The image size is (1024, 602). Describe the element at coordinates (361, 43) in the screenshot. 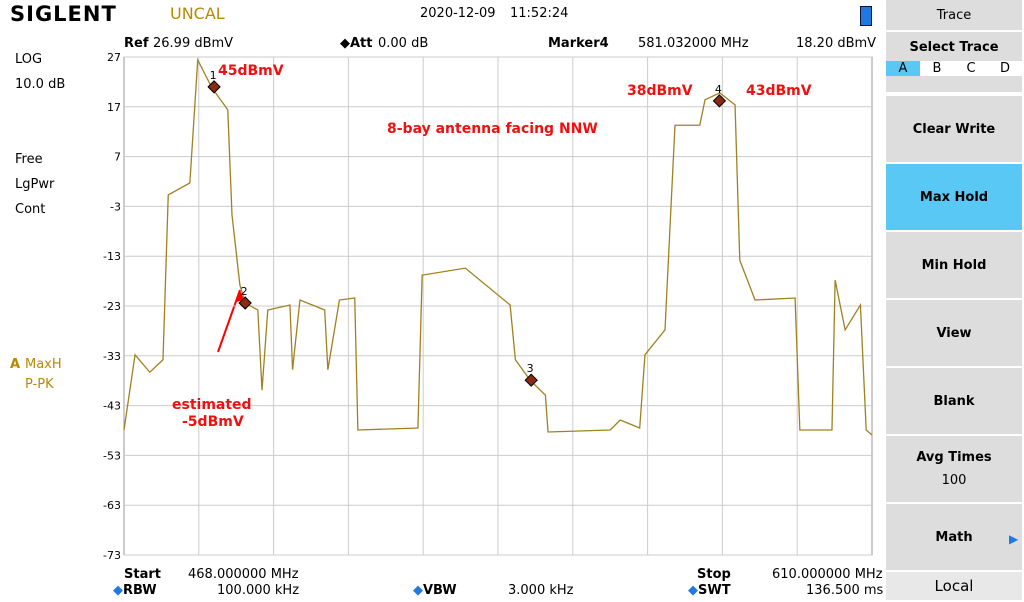

I see `att-label-text: Att` at that location.